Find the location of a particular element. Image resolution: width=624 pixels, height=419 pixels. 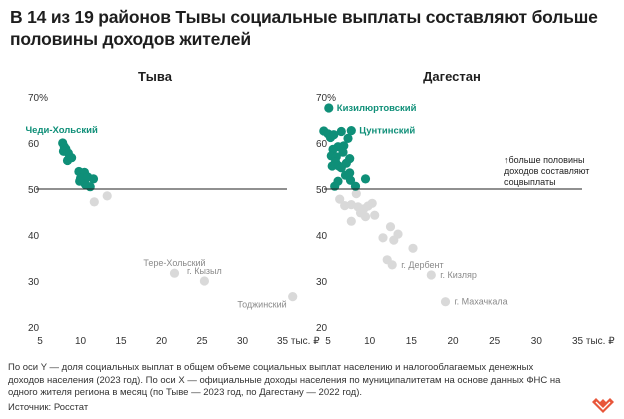

dagestan-x-tick-label: 30 is located at coordinates (537, 341).